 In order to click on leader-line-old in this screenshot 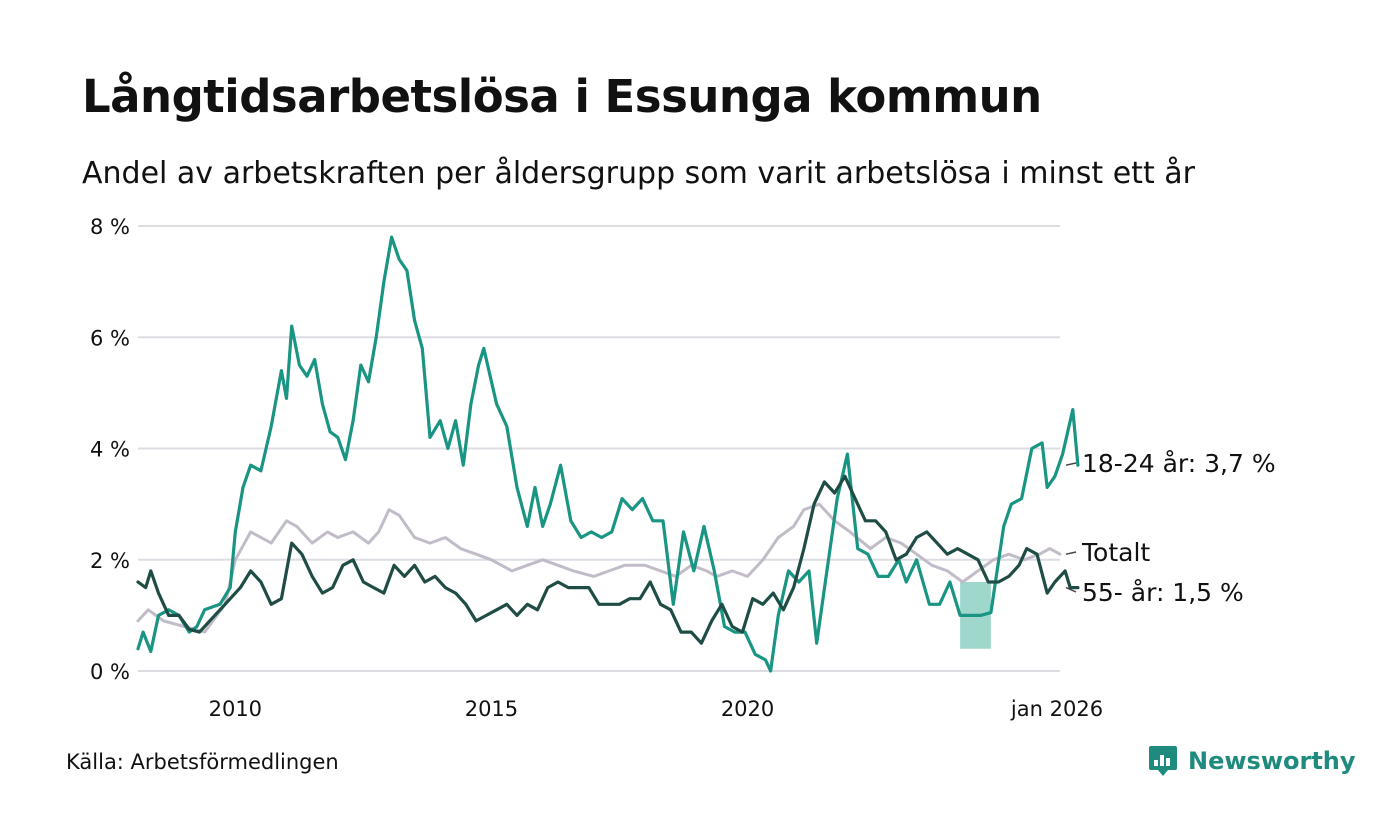, I will do `click(1071, 589)`.